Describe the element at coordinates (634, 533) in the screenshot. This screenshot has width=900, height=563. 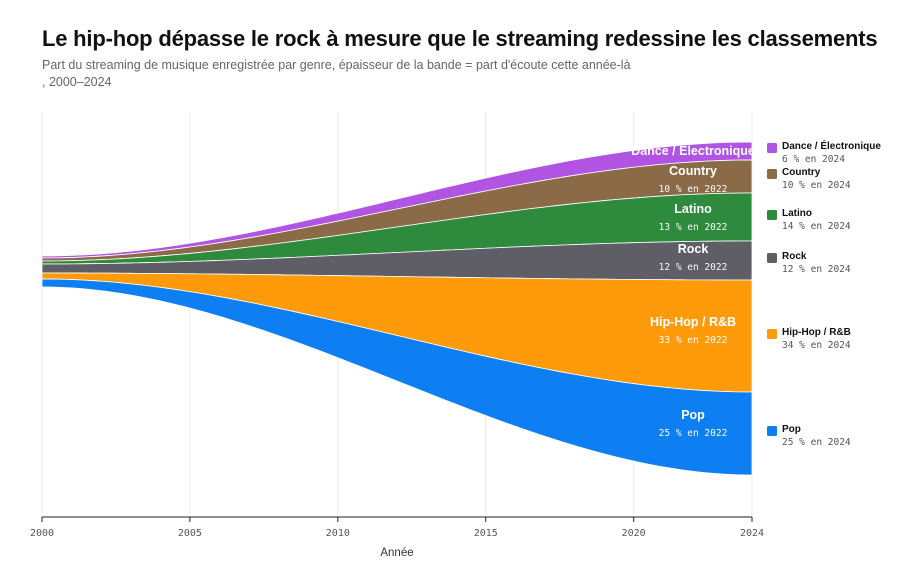
I see `x-tick-label-2020: 2020` at that location.